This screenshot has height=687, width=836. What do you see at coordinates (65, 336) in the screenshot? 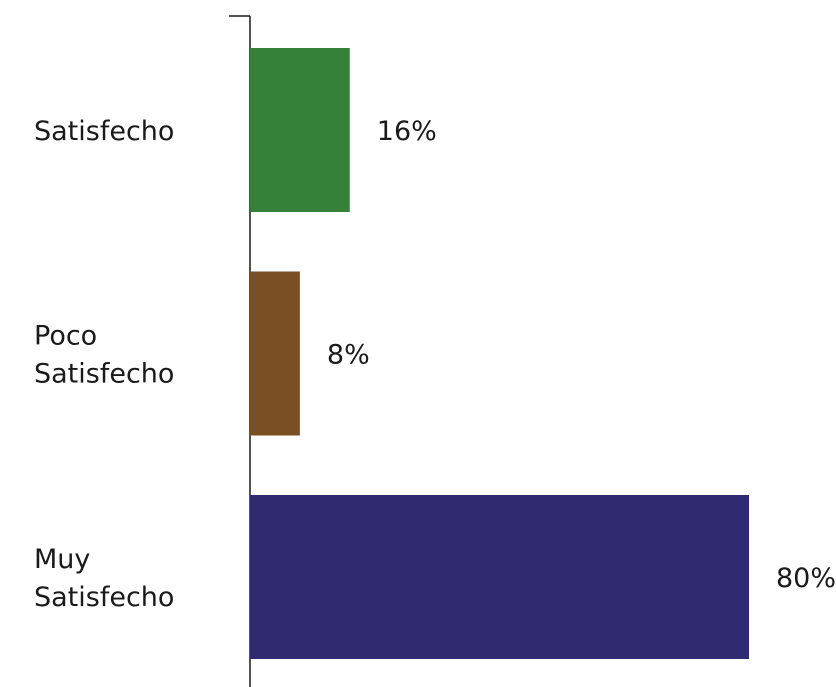
I see `category-label-line: Poco` at bounding box center [65, 336].